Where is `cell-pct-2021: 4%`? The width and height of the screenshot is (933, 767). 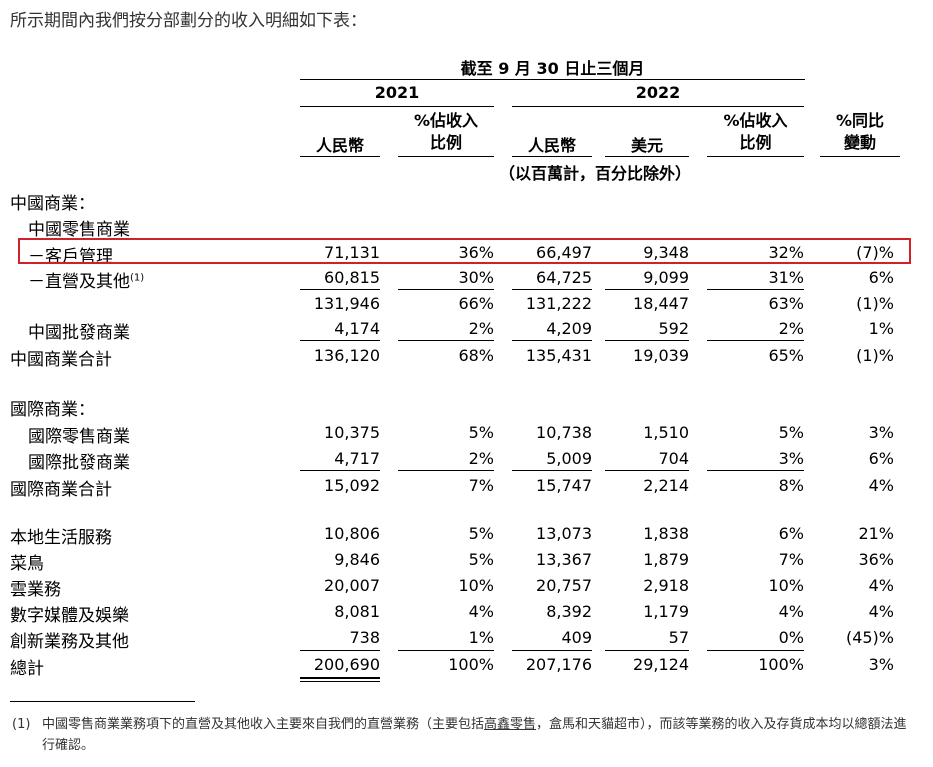 cell-pct-2021: 4% is located at coordinates (481, 611).